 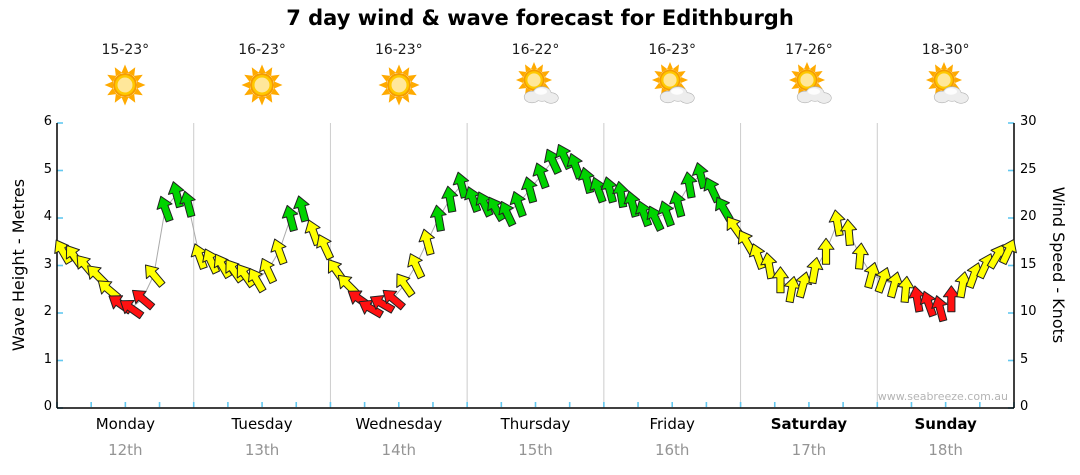 What do you see at coordinates (945, 50) in the screenshot?
I see `day-temp-range: 18-30°` at bounding box center [945, 50].